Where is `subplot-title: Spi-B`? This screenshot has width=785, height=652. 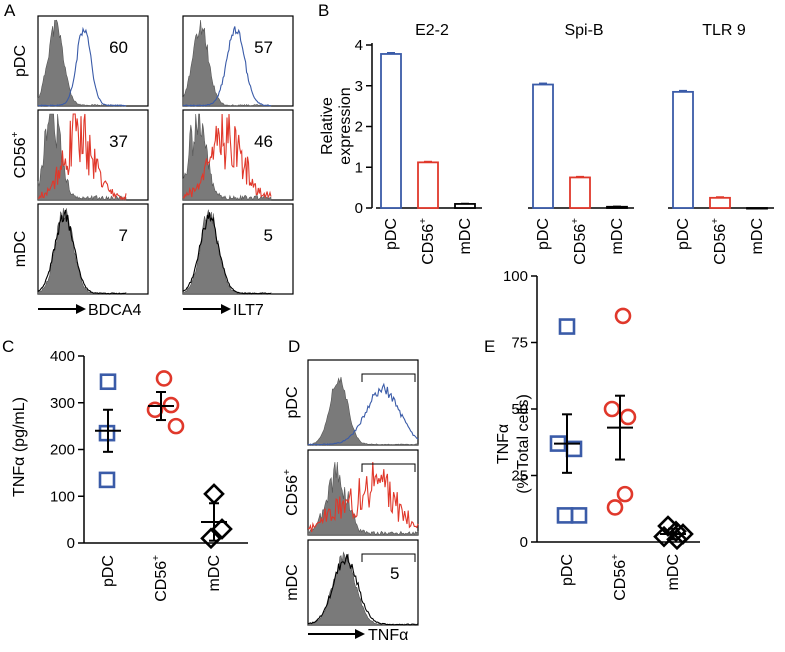 subplot-title: Spi-B is located at coordinates (583, 30).